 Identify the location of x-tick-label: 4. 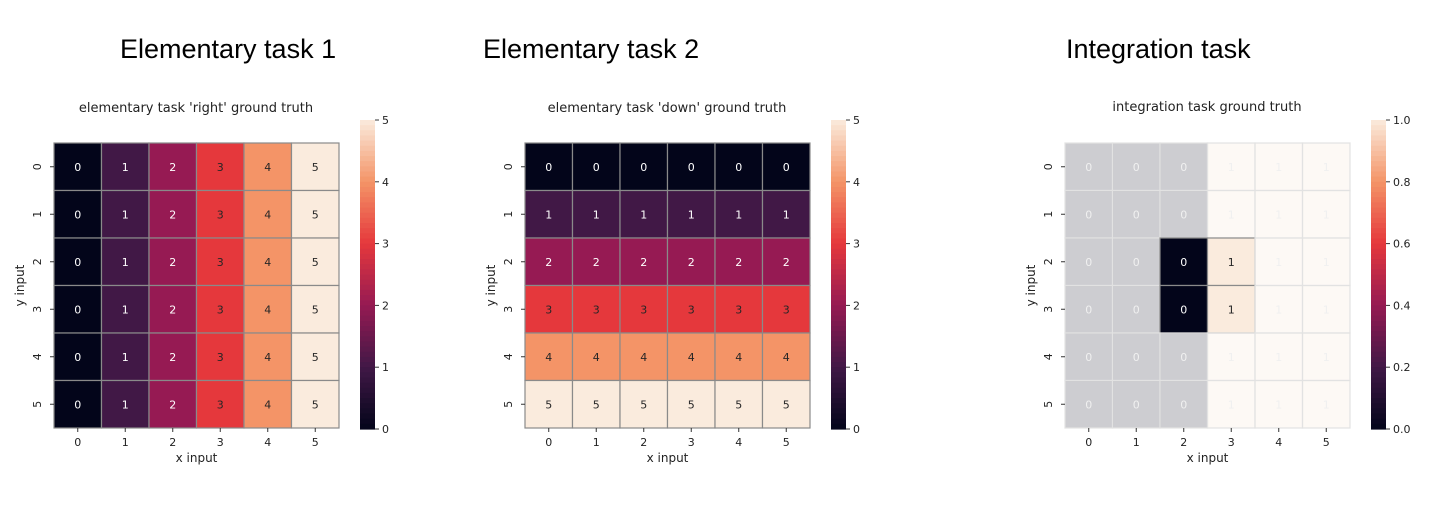
(1278, 442).